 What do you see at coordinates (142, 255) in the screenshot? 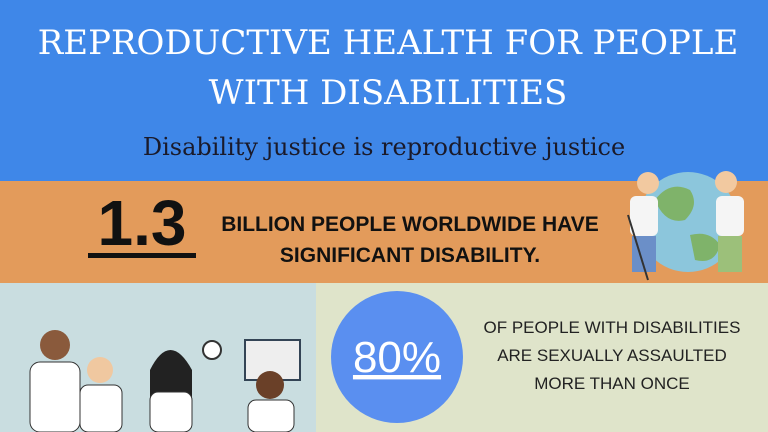
I see `underline` at bounding box center [142, 255].